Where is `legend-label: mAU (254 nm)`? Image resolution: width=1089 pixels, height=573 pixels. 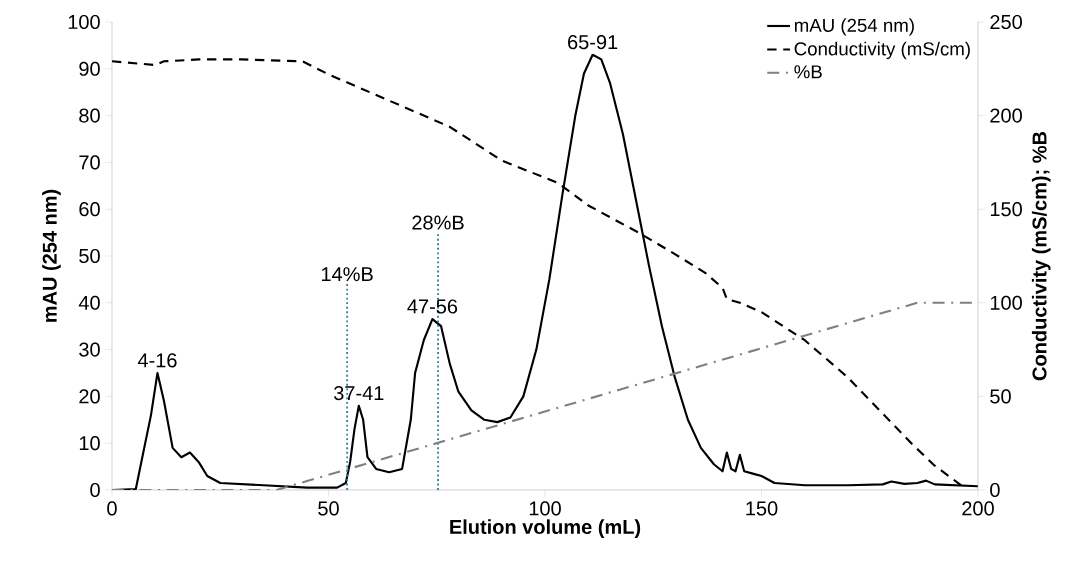 legend-label: mAU (254 nm) is located at coordinates (854, 27).